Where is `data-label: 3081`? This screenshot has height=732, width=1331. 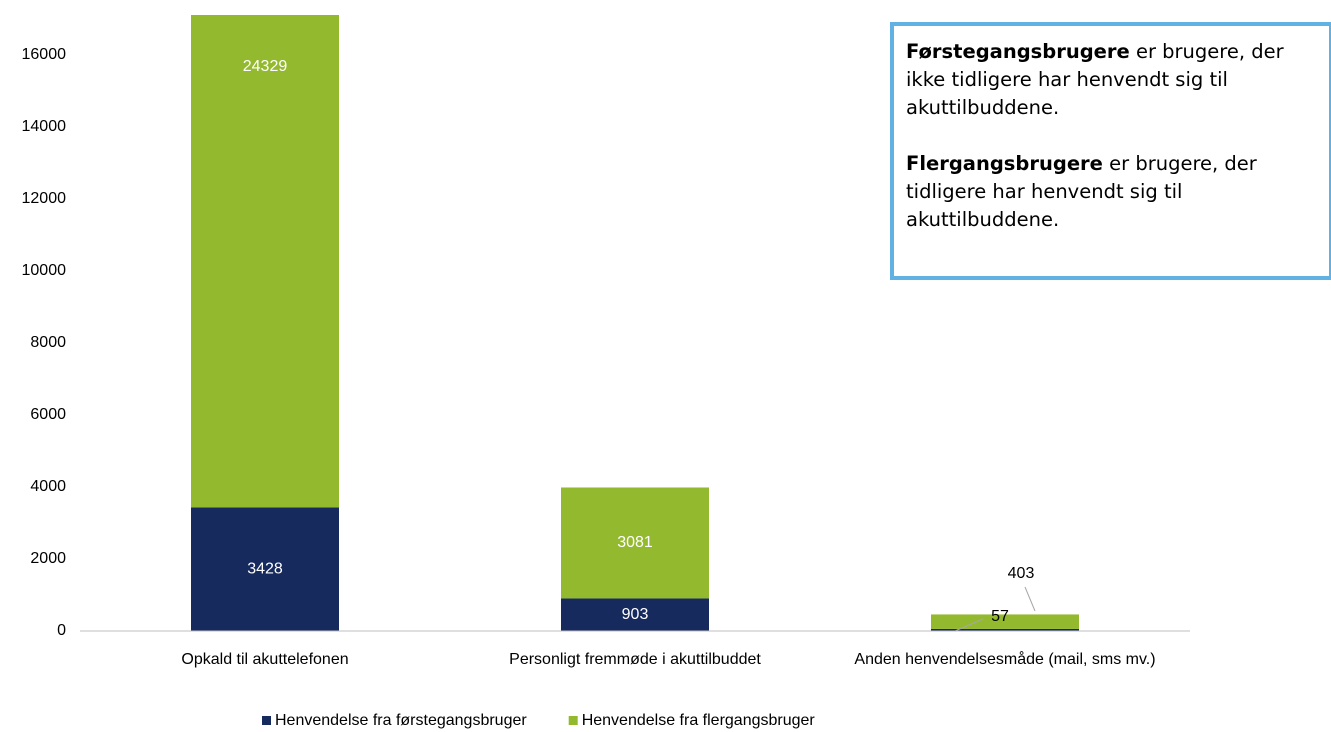 data-label: 3081 is located at coordinates (635, 542).